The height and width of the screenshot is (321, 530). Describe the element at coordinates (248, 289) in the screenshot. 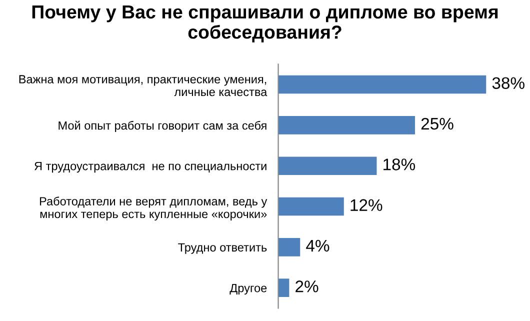

I see `y-tick-label: Другое` at that location.